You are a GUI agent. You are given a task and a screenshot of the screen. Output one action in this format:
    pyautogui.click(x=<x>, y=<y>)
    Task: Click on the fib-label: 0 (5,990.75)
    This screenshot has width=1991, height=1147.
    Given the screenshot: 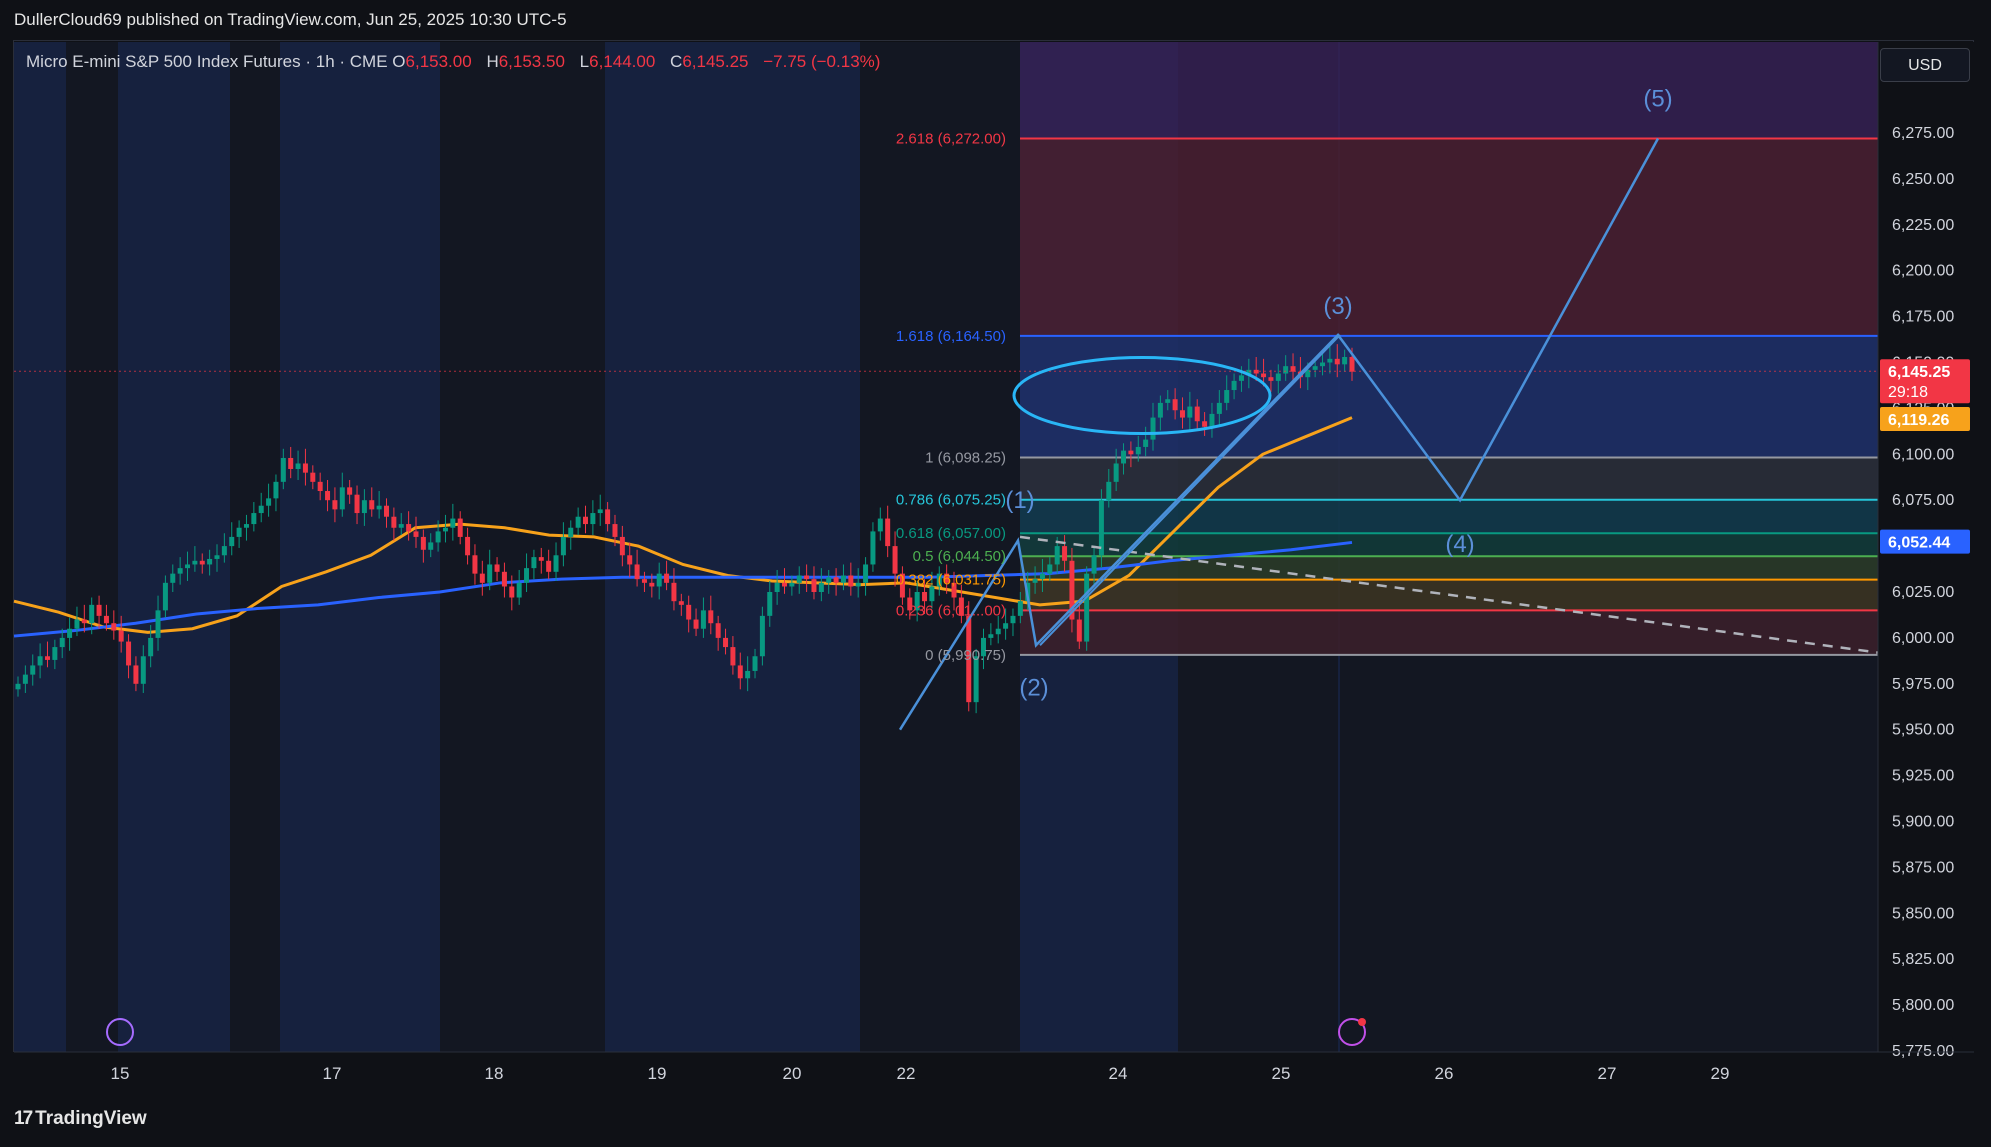 What is the action you would take?
    pyautogui.click(x=965, y=655)
    